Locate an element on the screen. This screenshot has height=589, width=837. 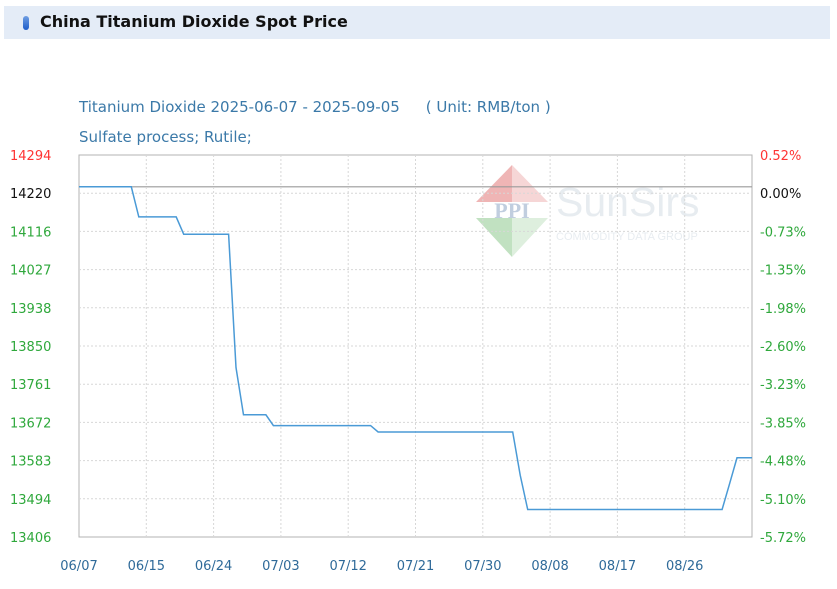
y-right-tick-label: -4.48% is located at coordinates (783, 462).